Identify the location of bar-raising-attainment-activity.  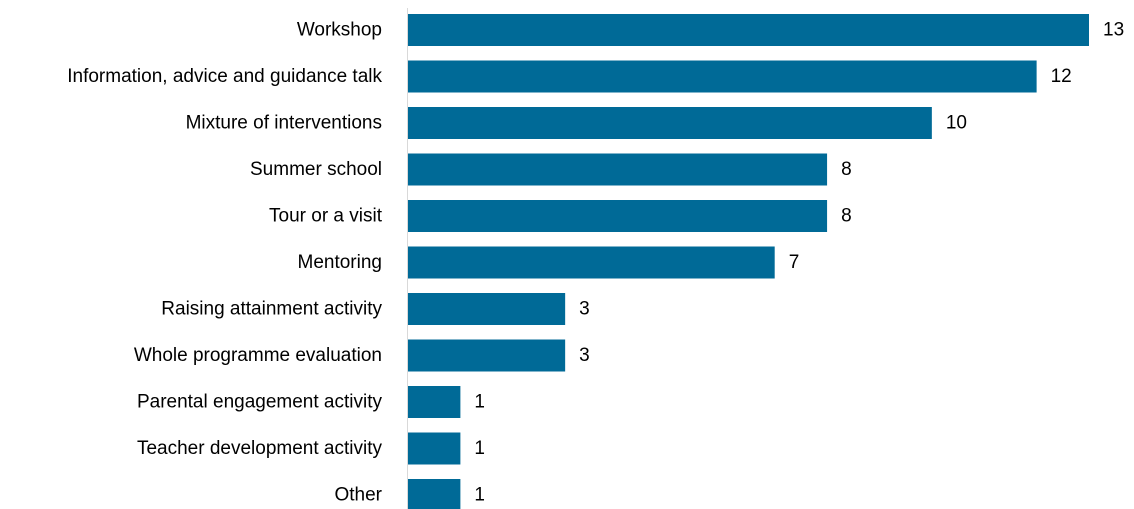
(487, 309).